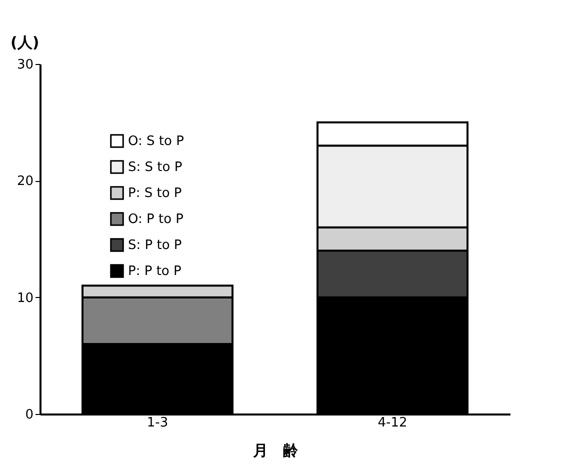 The height and width of the screenshot is (466, 561). I want to click on x-tick-label: 1-3, so click(157, 423).